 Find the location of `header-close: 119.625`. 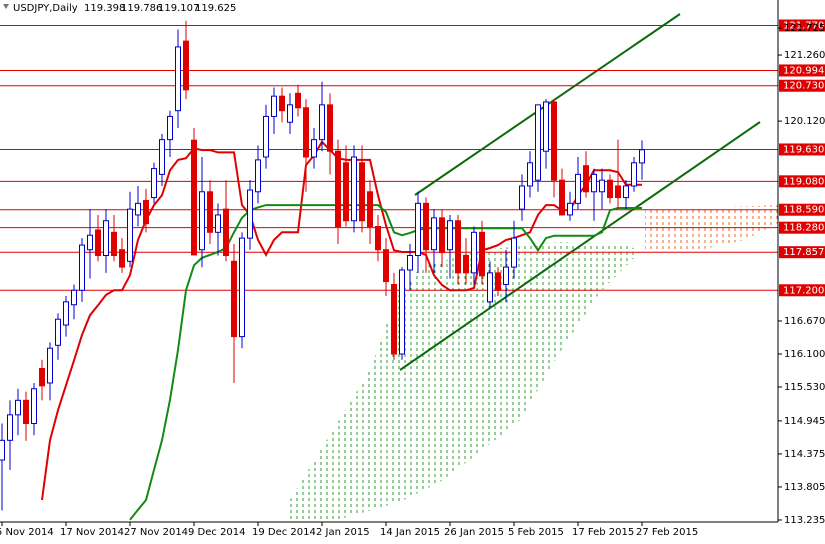

header-close: 119.625 is located at coordinates (215, 8).